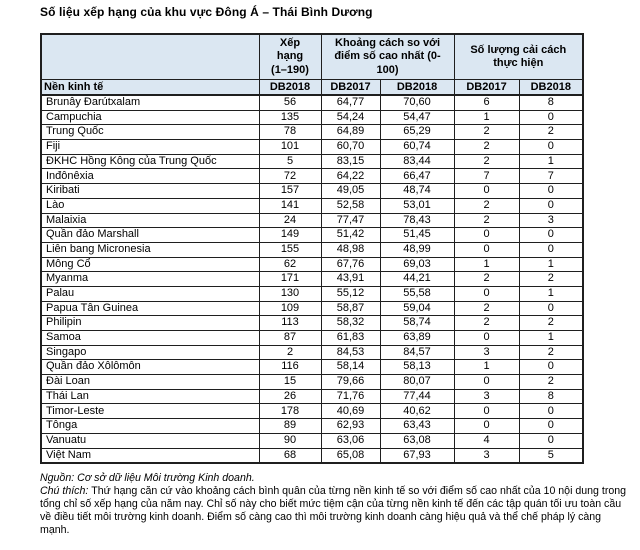 This screenshot has height=550, width=640. What do you see at coordinates (551, 352) in the screenshot?
I see `reforms-db2018-cell: 2` at bounding box center [551, 352].